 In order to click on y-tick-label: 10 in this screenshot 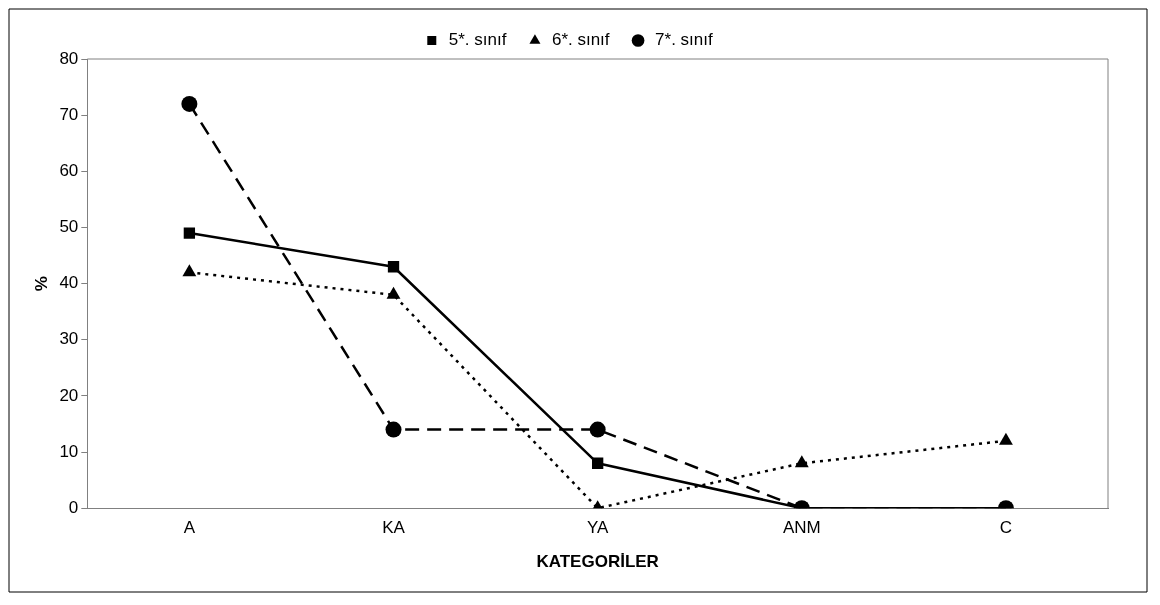, I will do `click(69, 451)`.